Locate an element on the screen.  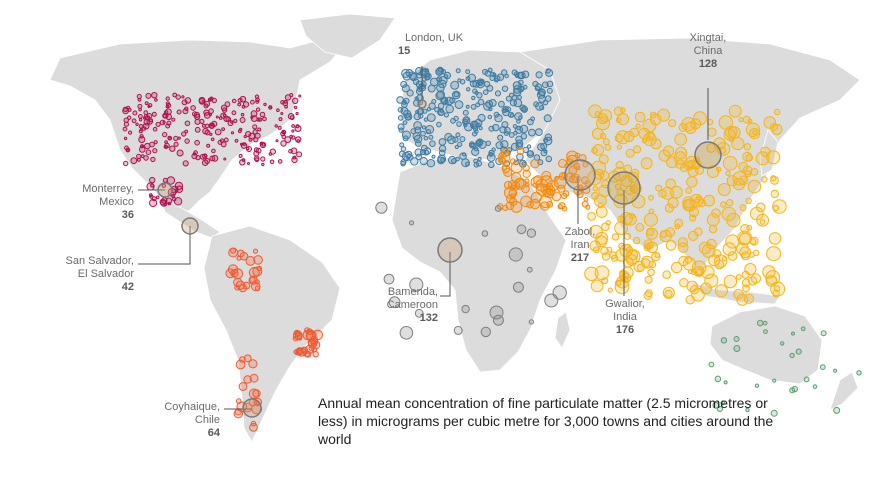
new-zealand-landmass is located at coordinates (844, 391).